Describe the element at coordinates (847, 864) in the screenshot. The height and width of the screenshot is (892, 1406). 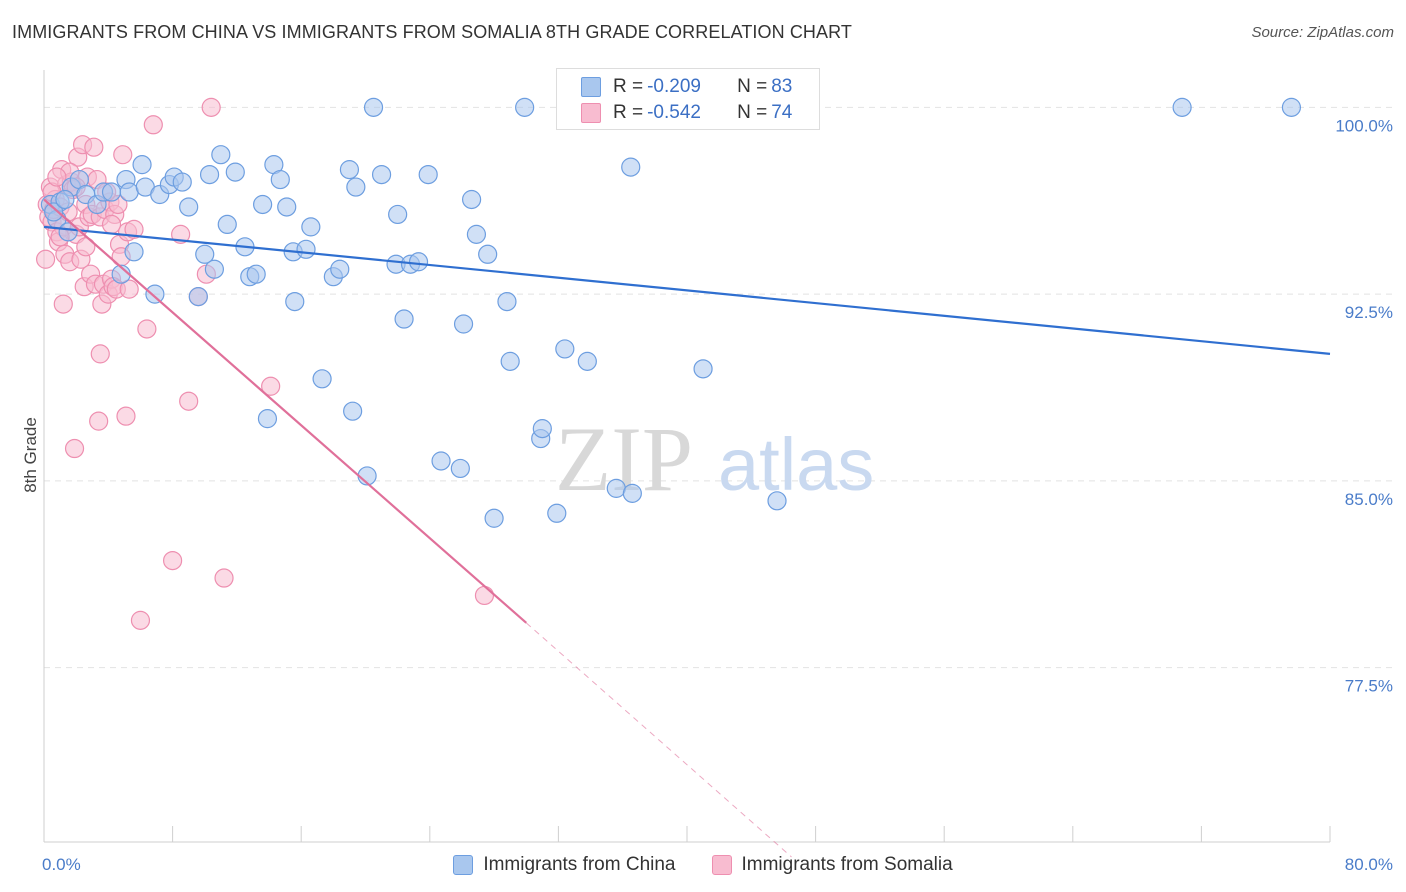
I see `somalia-legend-label: Immigrants from Somalia` at that location.